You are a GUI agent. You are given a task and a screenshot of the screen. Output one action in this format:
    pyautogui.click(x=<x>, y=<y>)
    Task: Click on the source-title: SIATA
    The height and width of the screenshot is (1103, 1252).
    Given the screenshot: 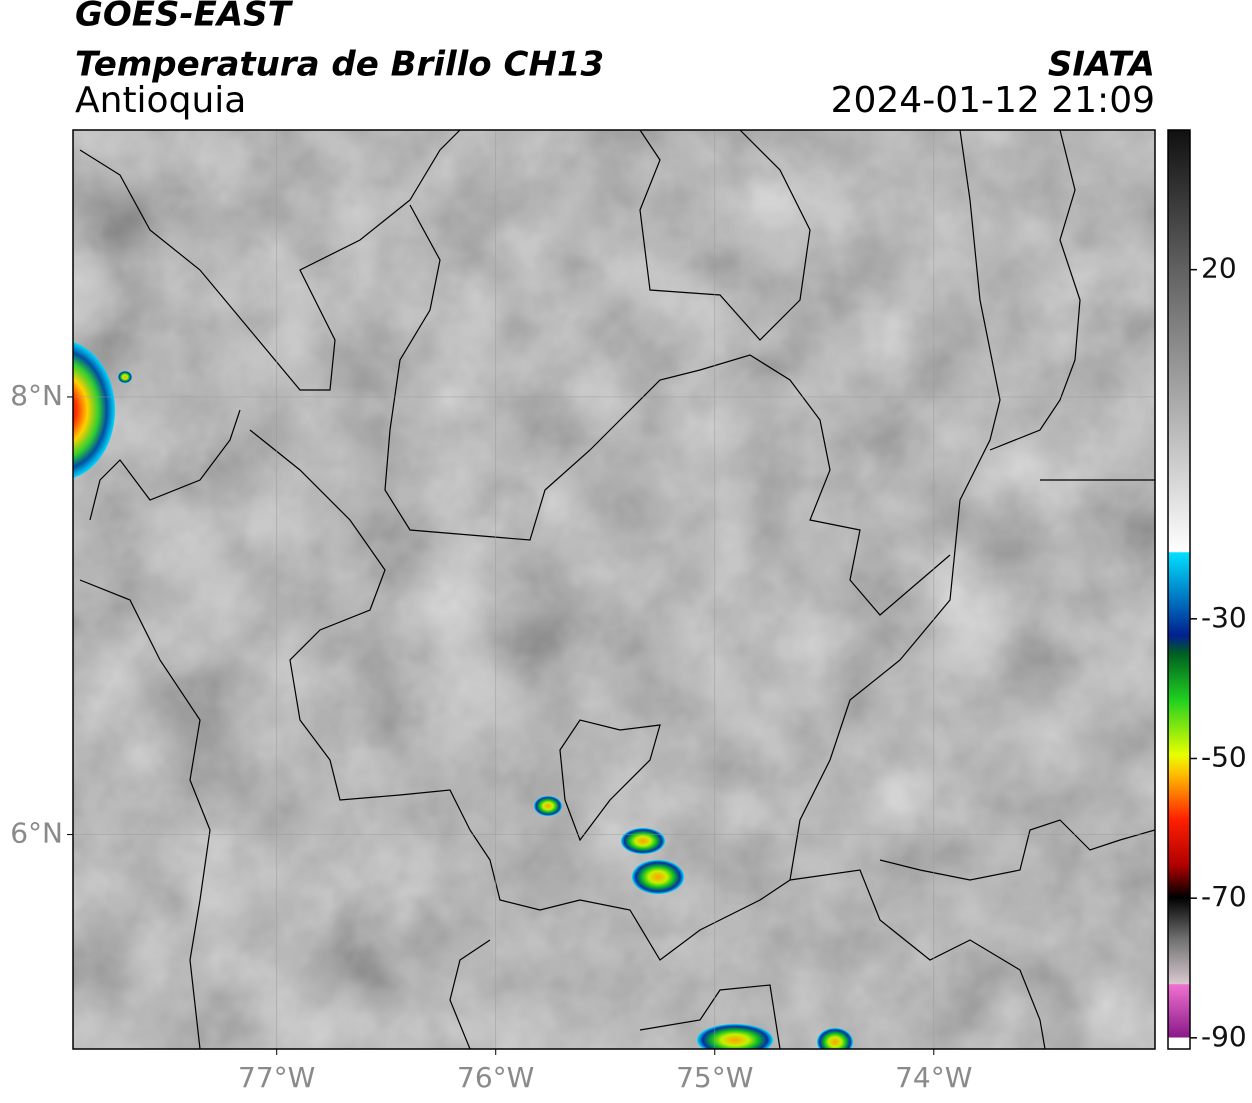 What is the action you would take?
    pyautogui.click(x=1101, y=65)
    